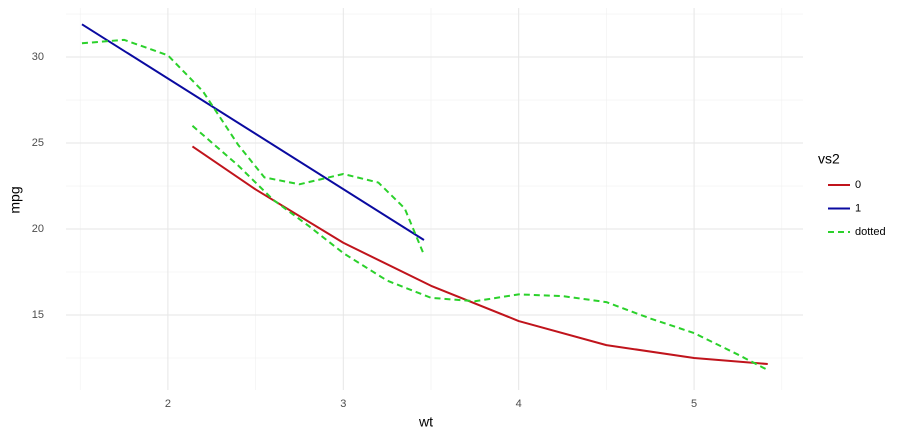  What do you see at coordinates (858, 185) in the screenshot?
I see `legend-label: 0` at bounding box center [858, 185].